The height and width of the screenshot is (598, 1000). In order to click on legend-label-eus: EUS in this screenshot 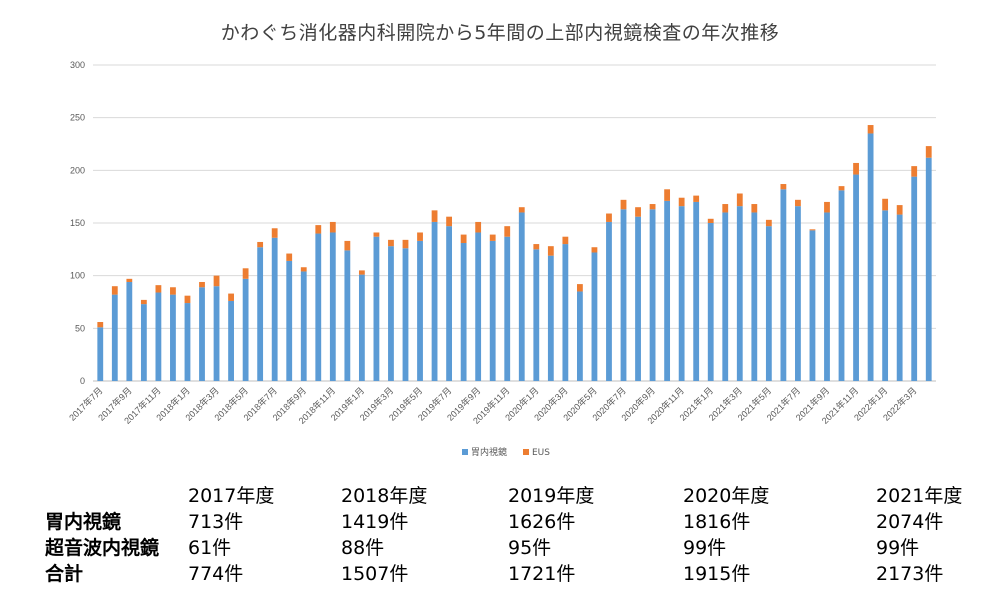, I will do `click(541, 453)`.